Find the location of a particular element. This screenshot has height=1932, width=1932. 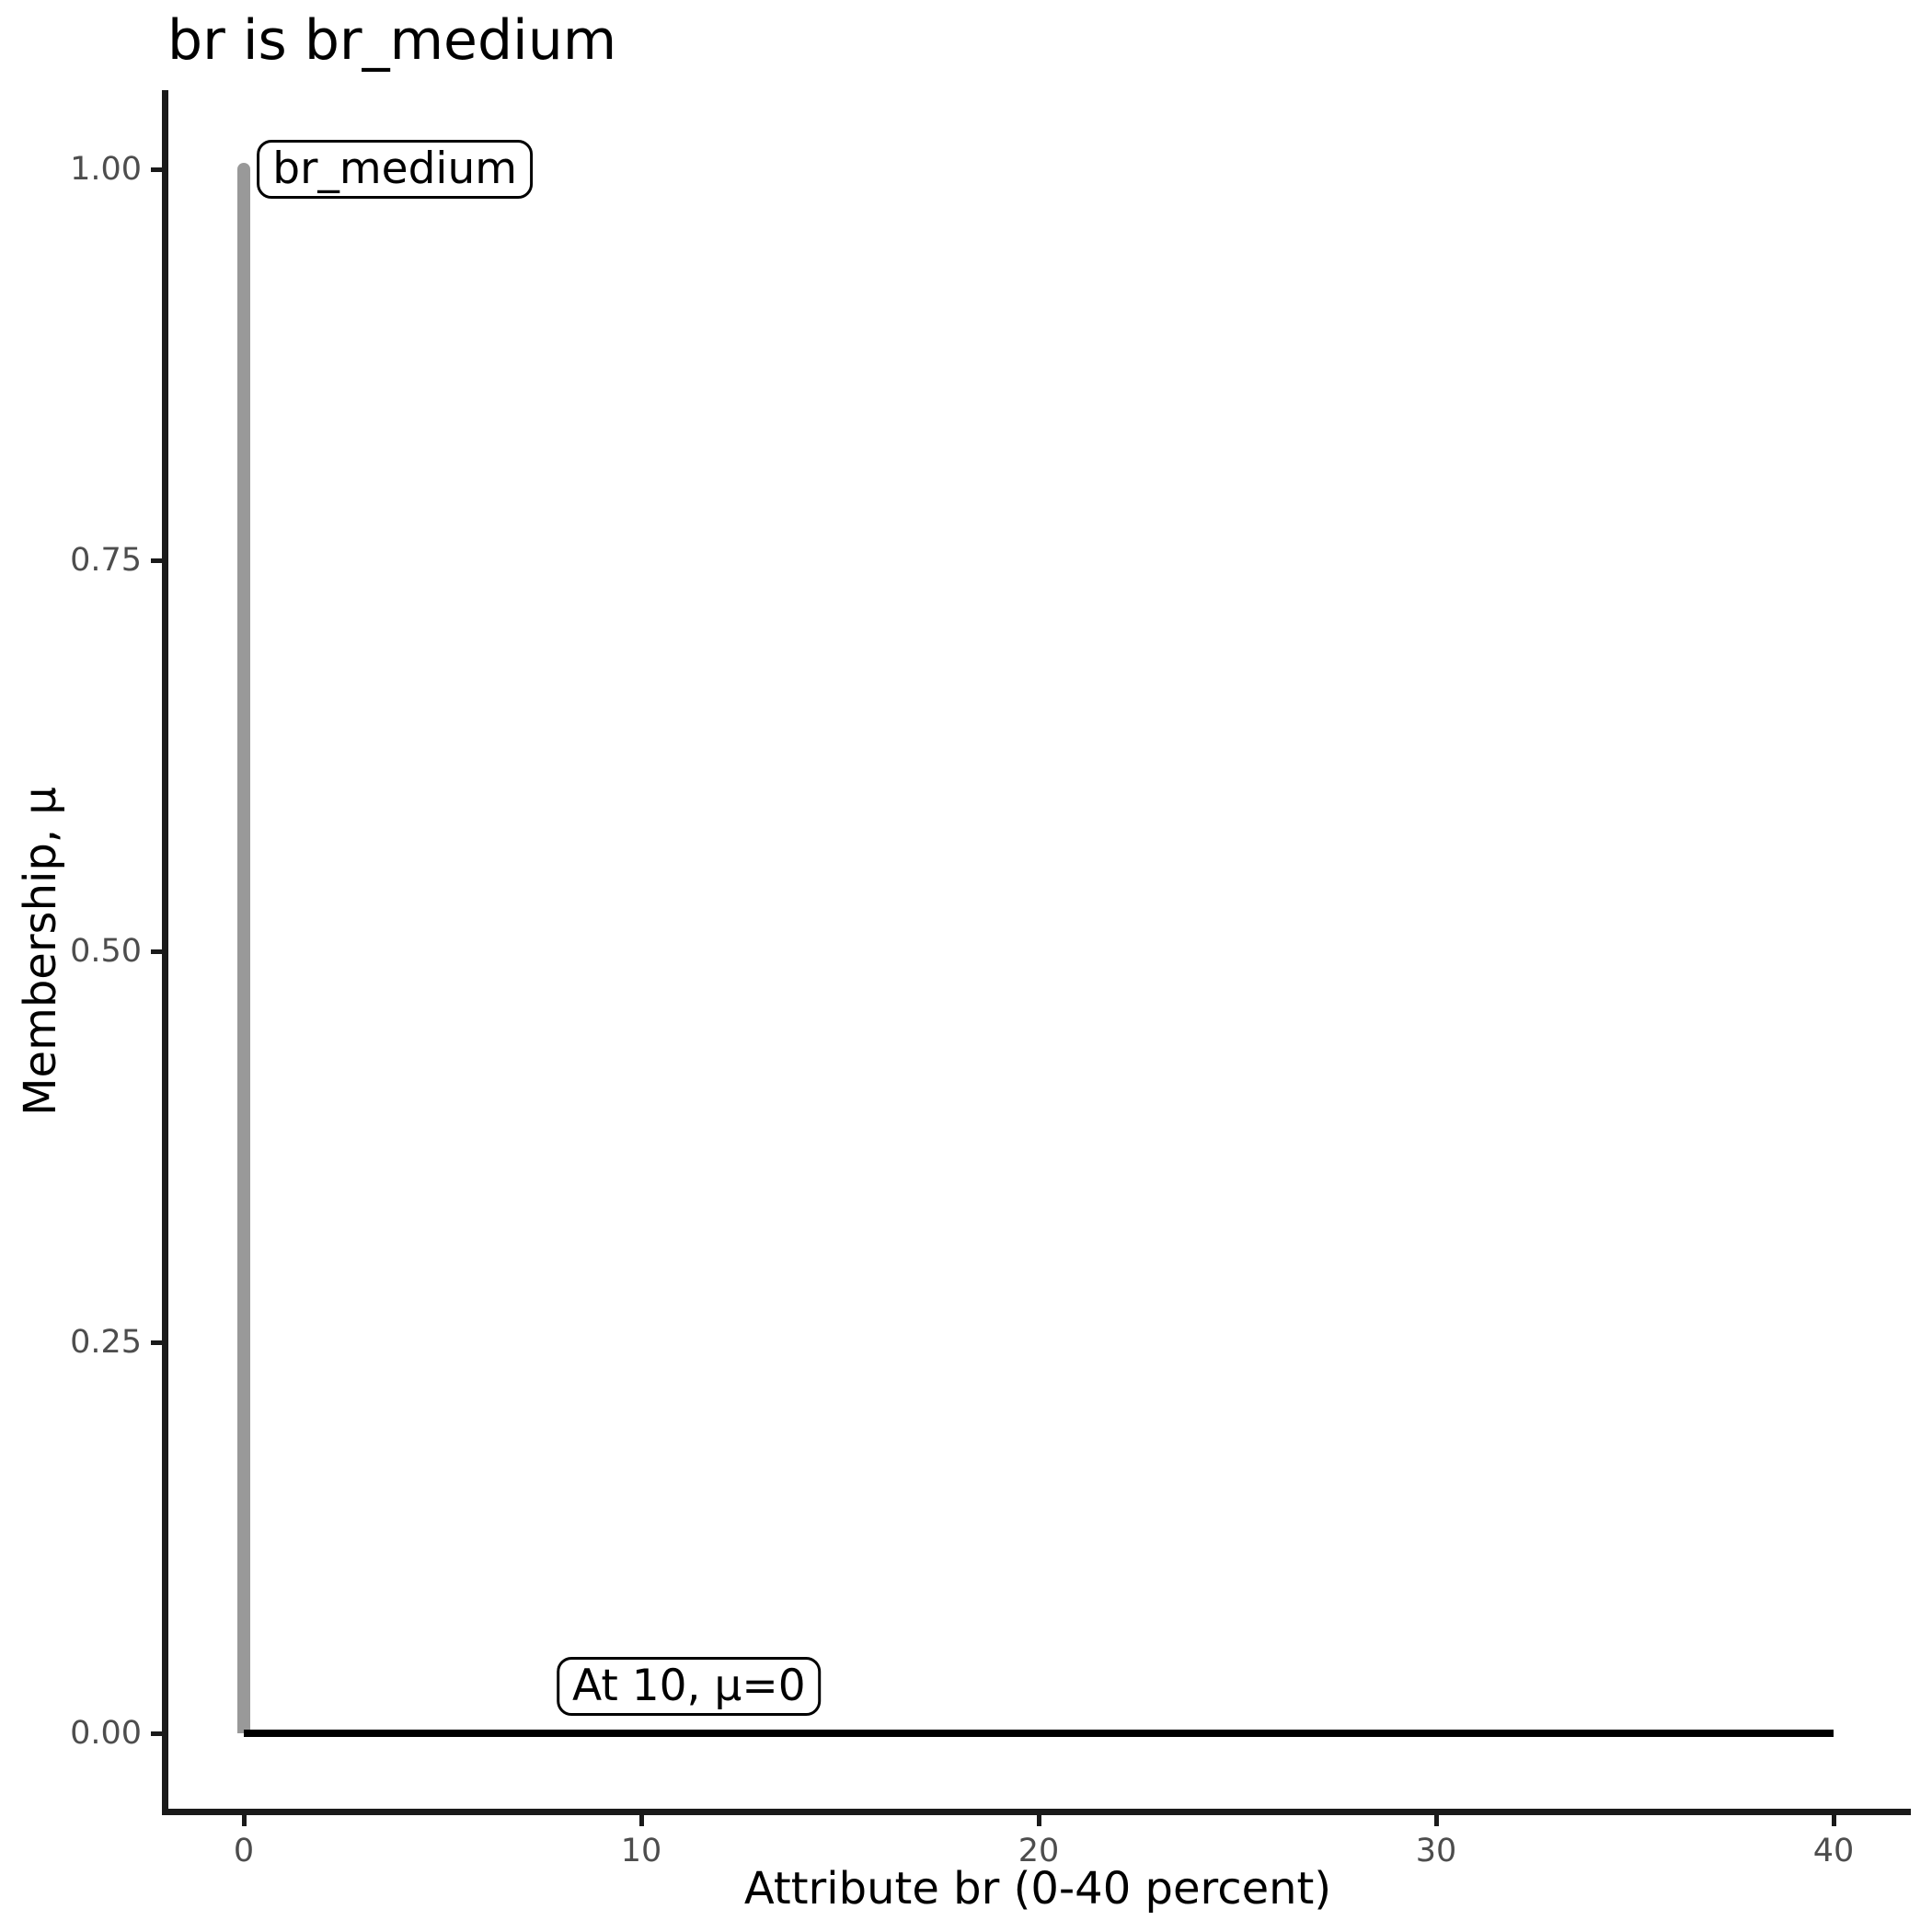

series-segment-membership-result-line is located at coordinates (1039, 1733).